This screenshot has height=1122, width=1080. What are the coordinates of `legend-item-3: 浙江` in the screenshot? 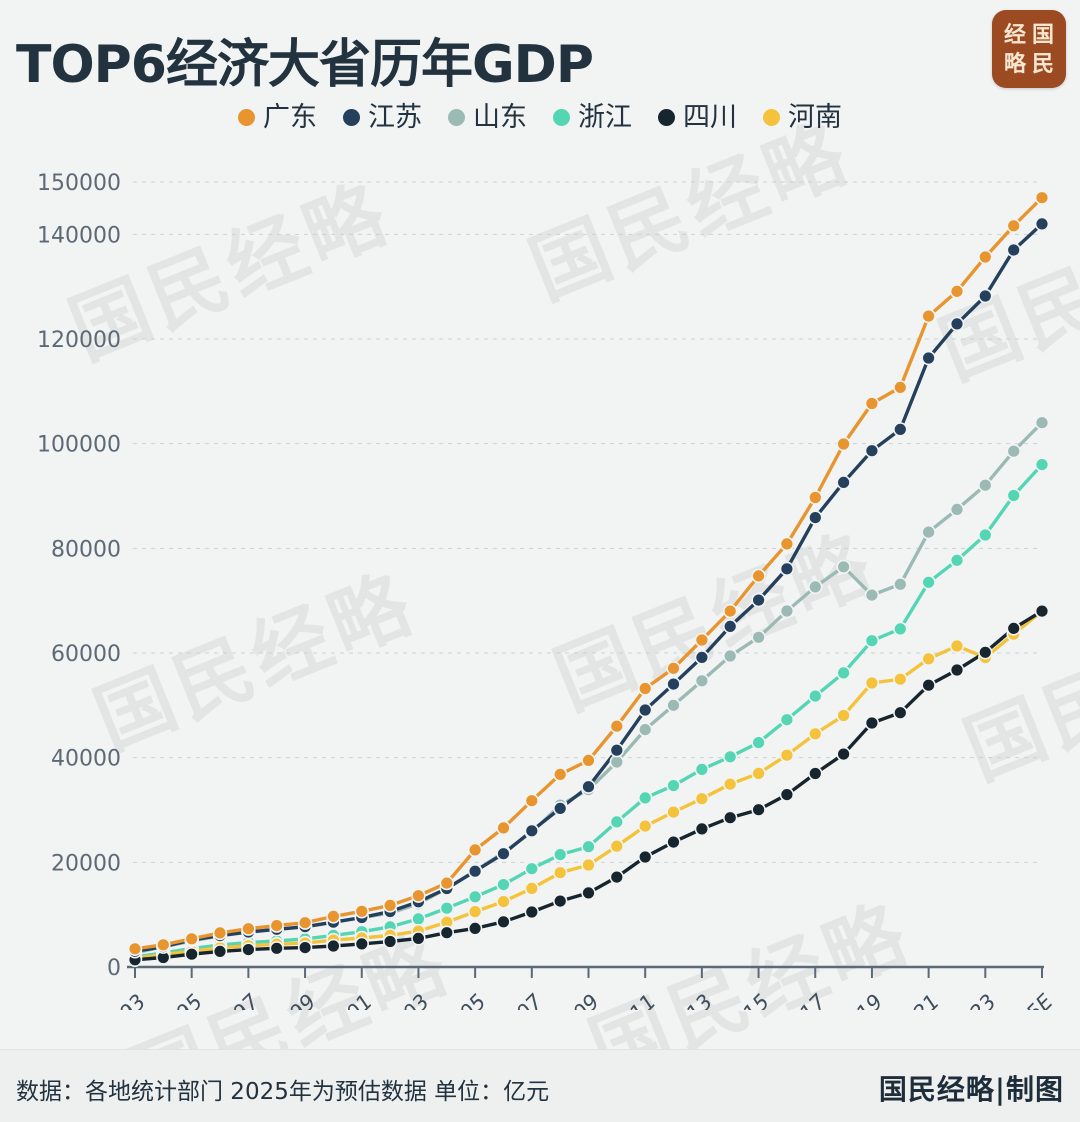 It's located at (592, 117).